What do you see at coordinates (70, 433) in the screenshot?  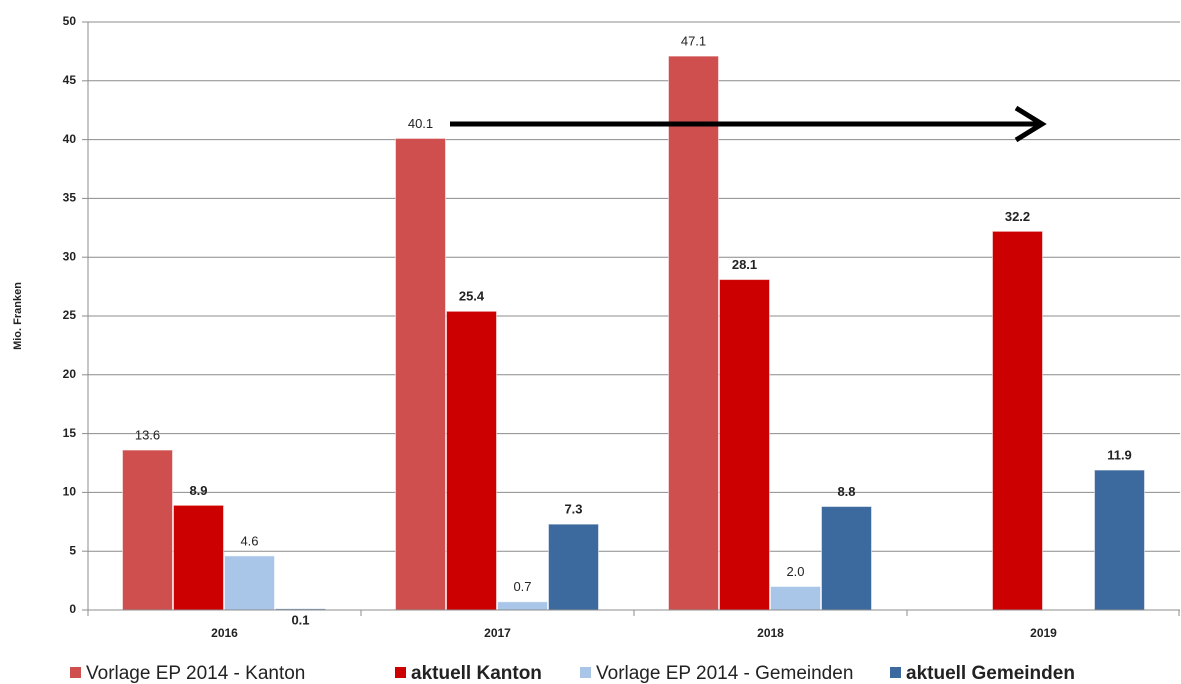 I see `y-tick-label: 15` at bounding box center [70, 433].